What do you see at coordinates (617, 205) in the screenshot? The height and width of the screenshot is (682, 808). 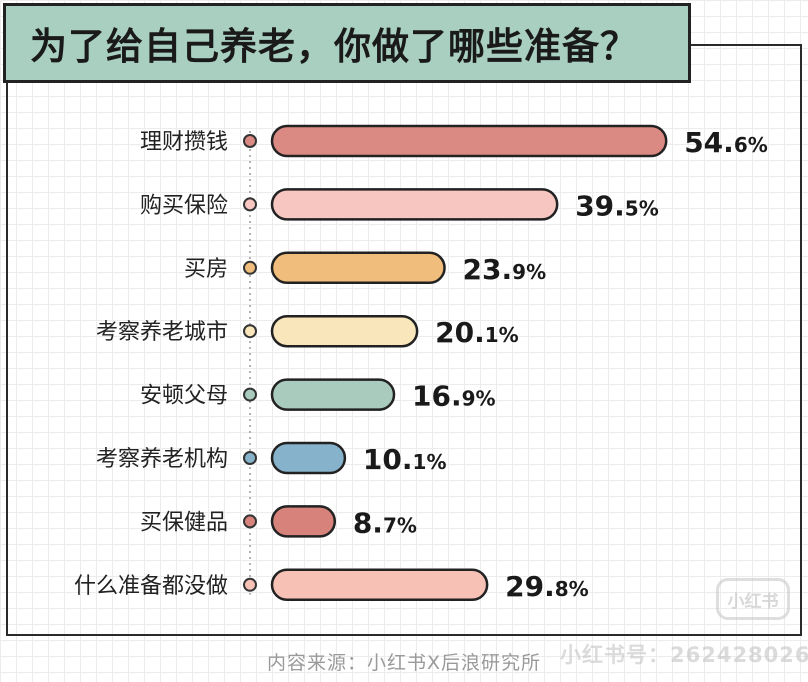 I see `value-label: 39.5%` at bounding box center [617, 205].